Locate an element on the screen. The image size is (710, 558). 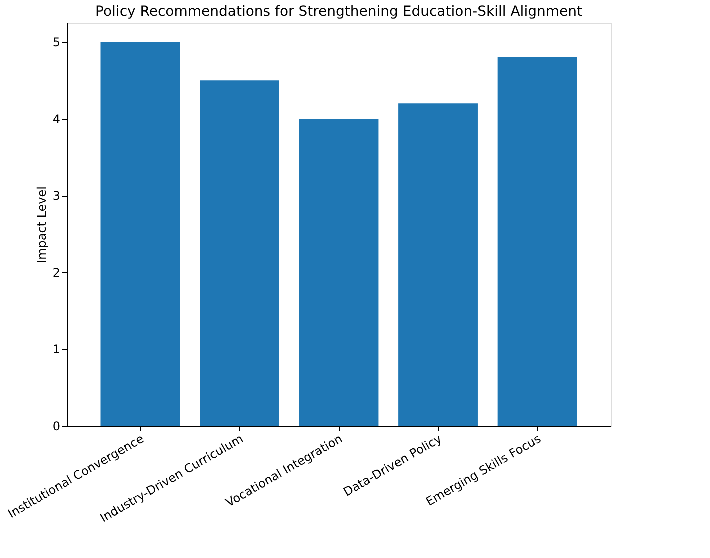
y-tick-label: 5 is located at coordinates (56, 43).